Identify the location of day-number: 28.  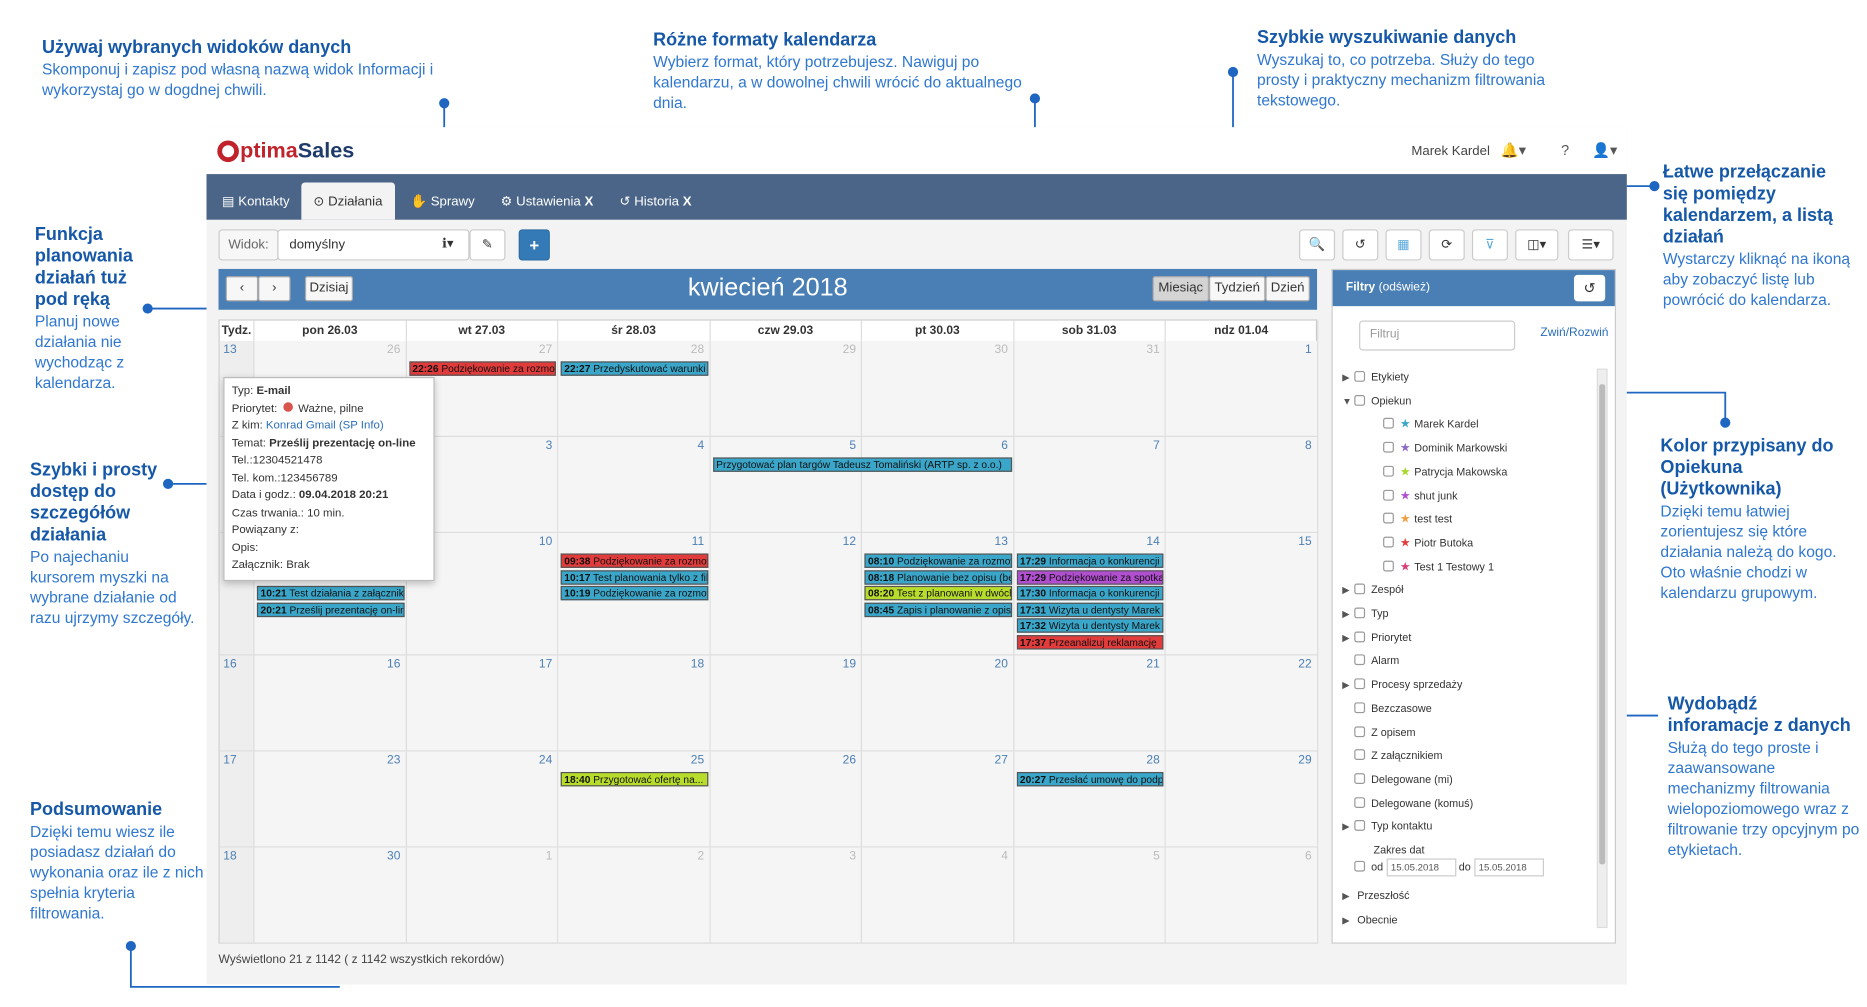
(1153, 760).